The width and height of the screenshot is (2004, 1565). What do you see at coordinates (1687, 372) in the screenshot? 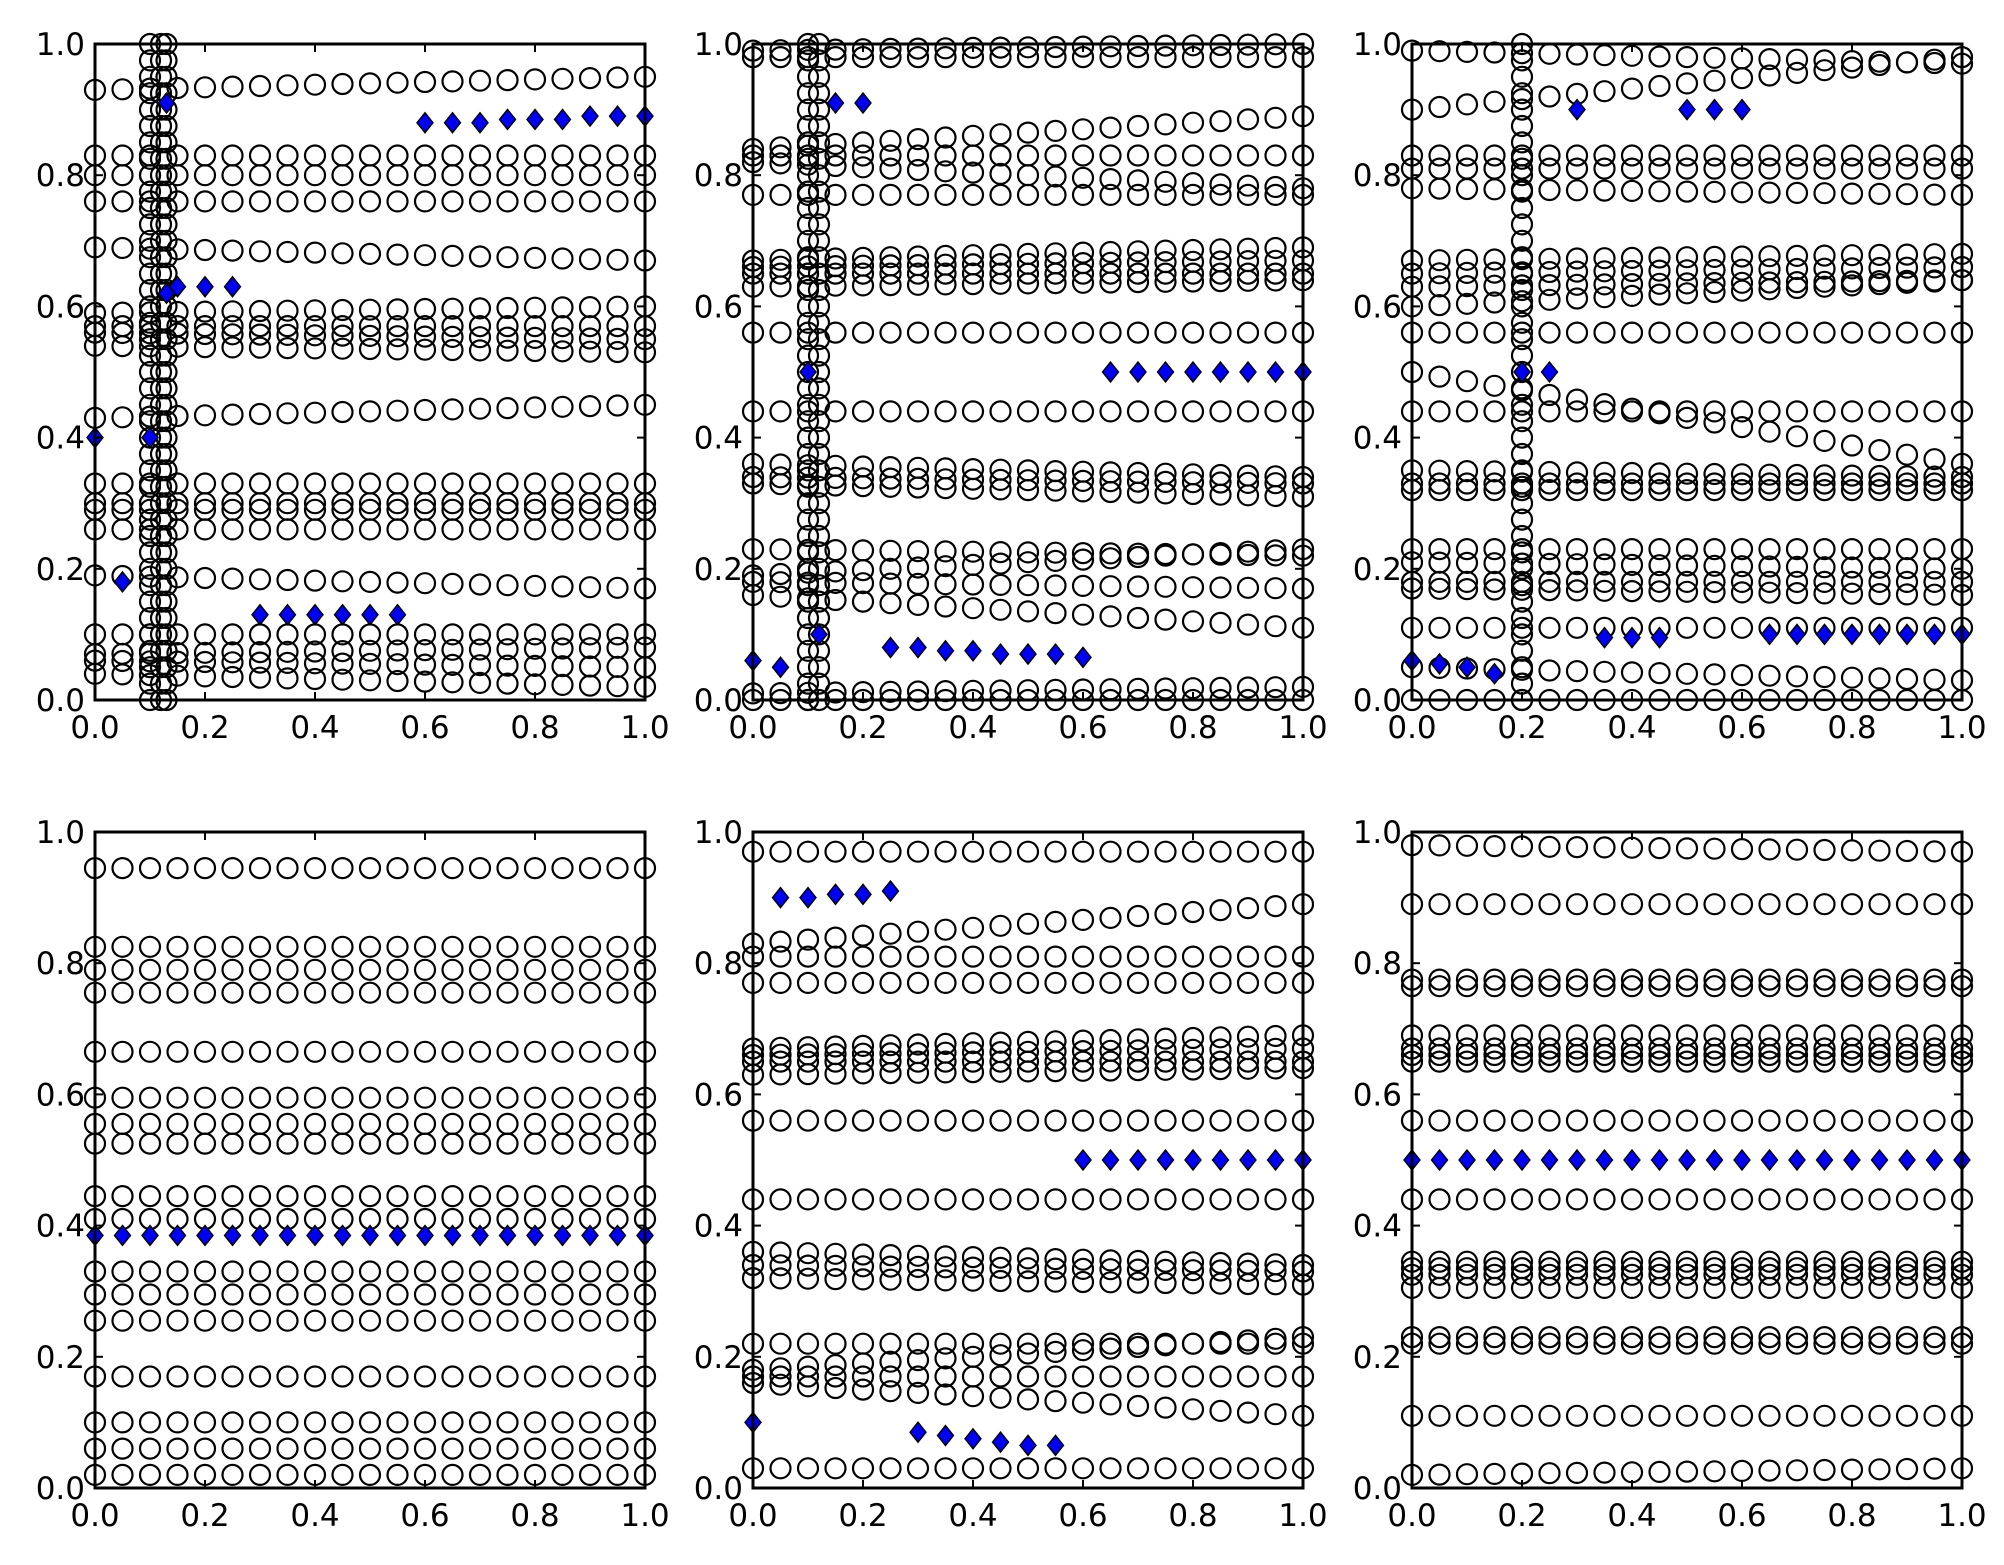
I see `axes-frame` at bounding box center [1687, 372].